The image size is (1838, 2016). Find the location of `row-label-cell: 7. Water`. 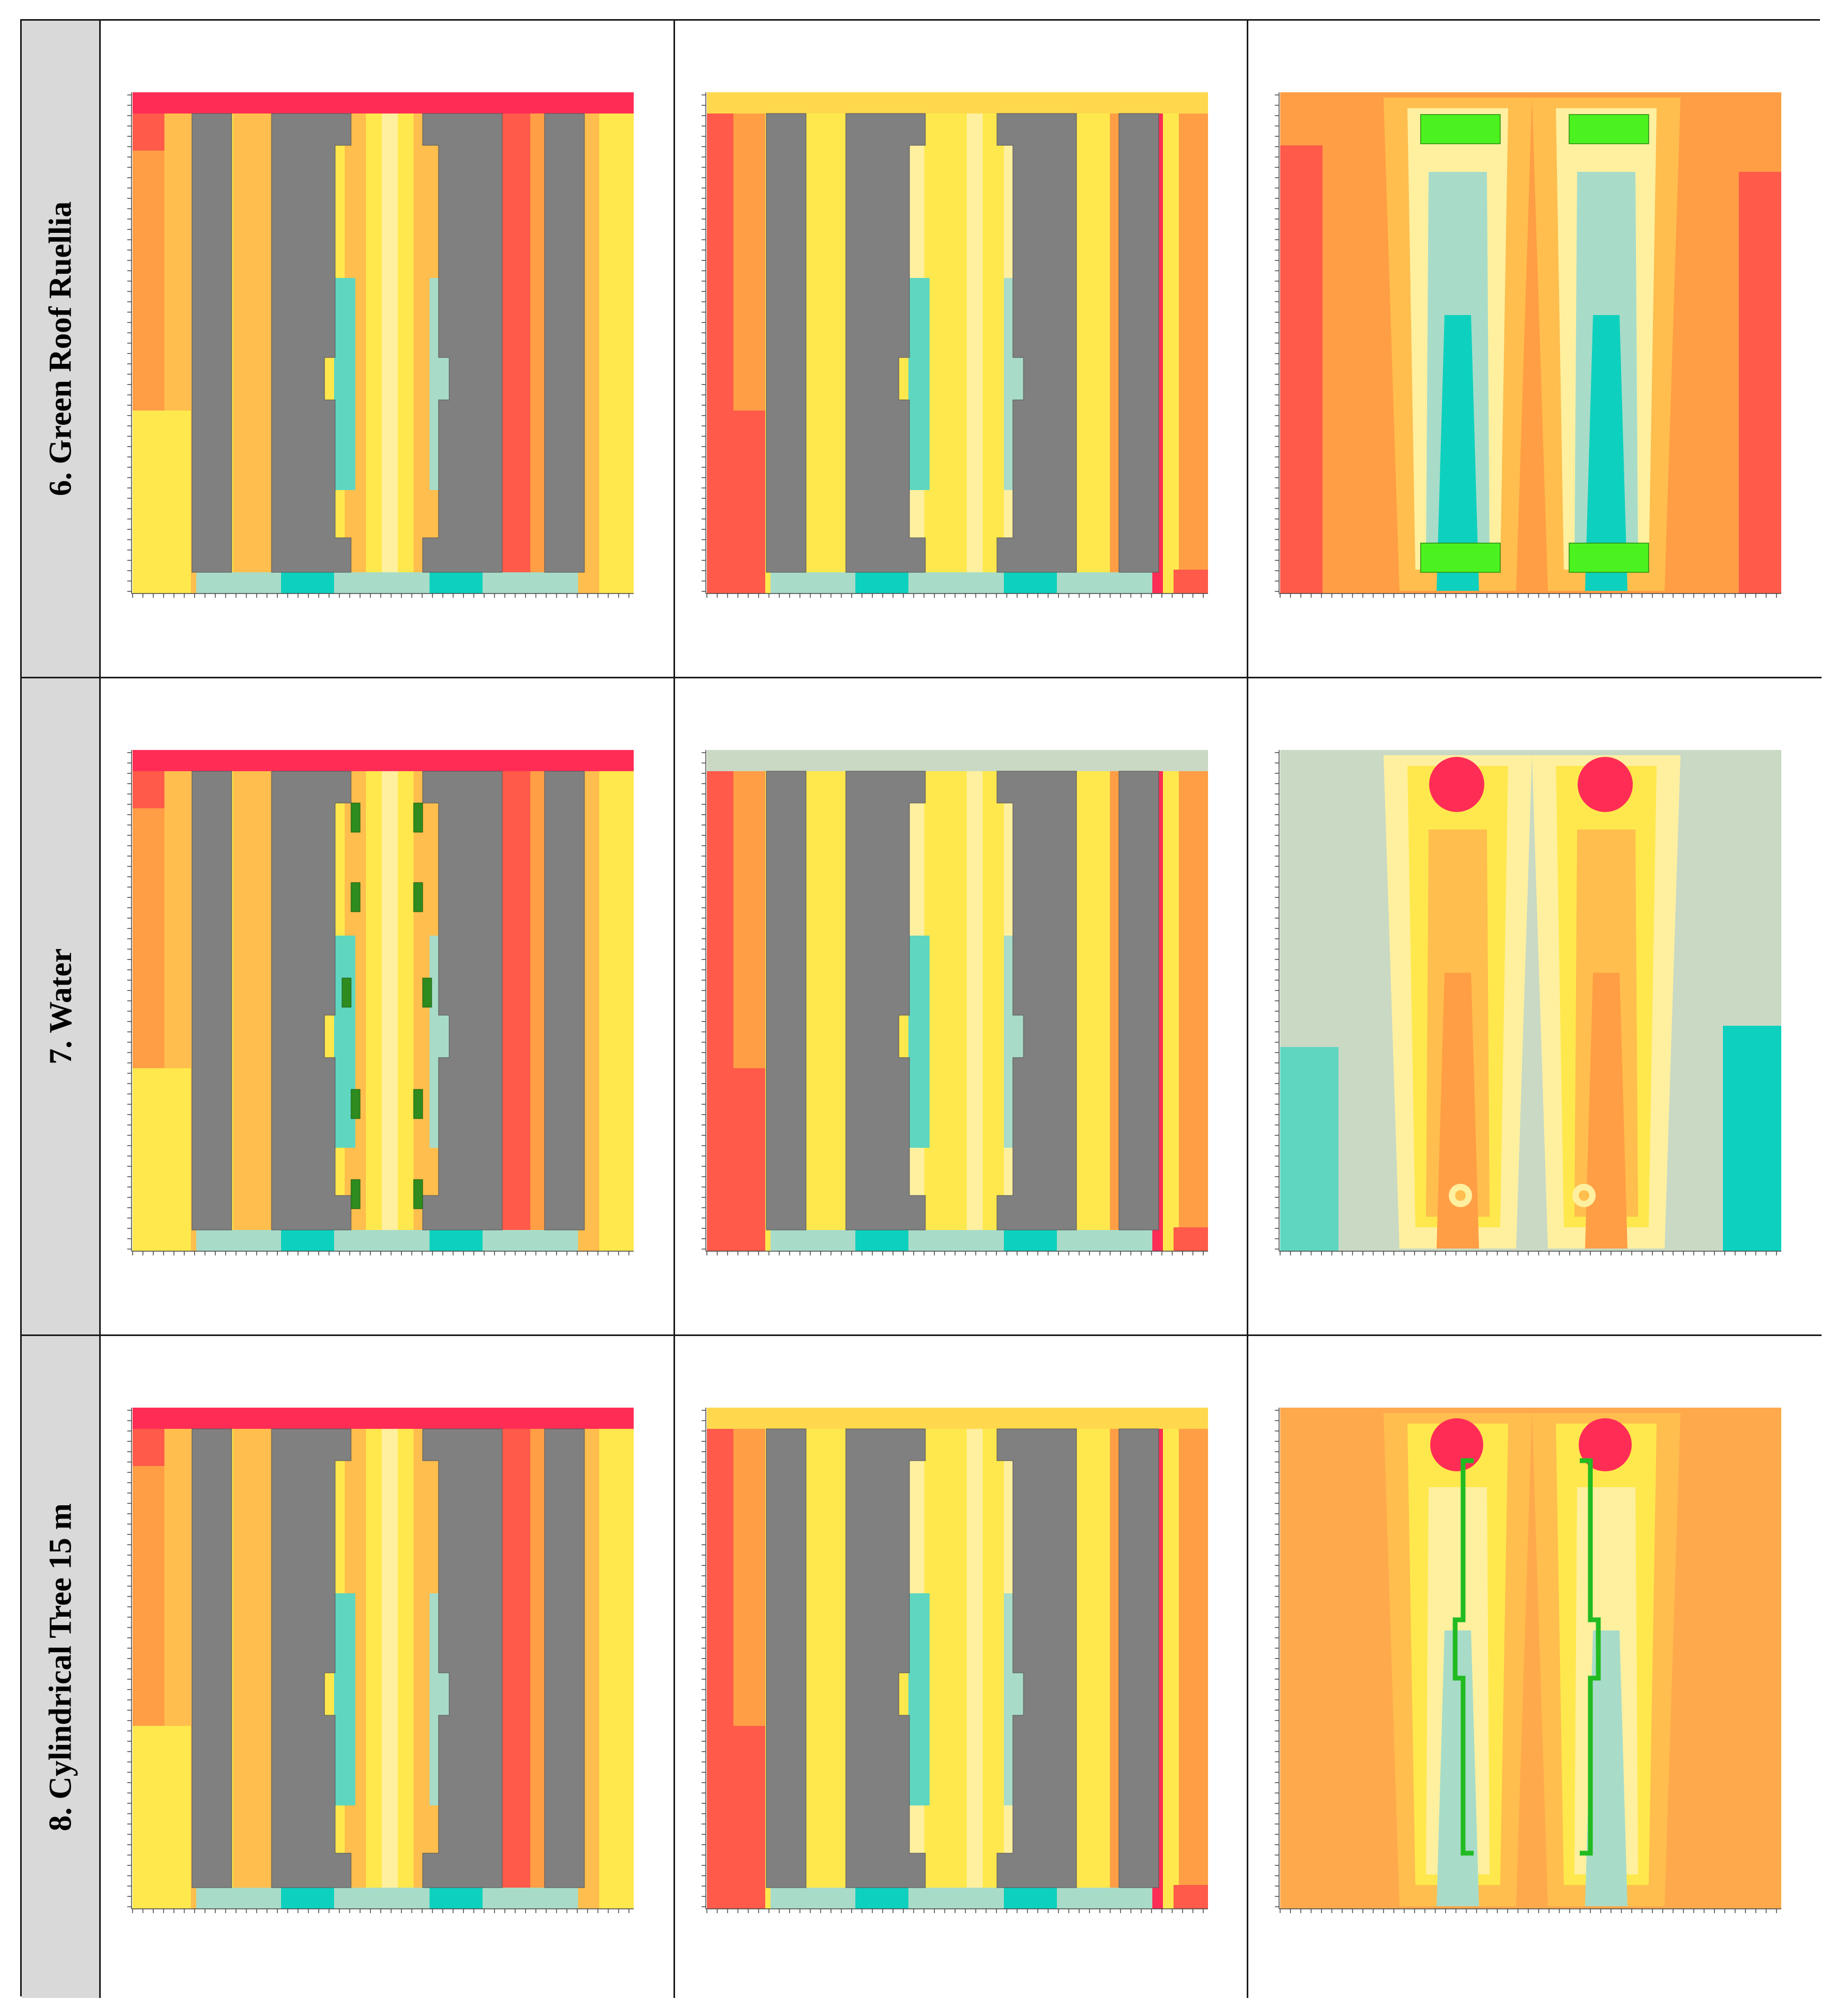

row-label-cell: 7. Water is located at coordinates (61, 1007).